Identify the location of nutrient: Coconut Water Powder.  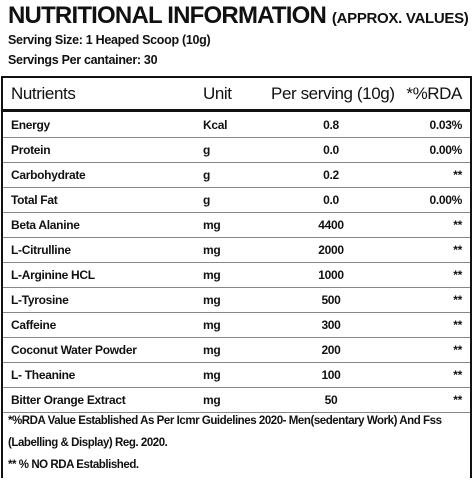
(74, 350).